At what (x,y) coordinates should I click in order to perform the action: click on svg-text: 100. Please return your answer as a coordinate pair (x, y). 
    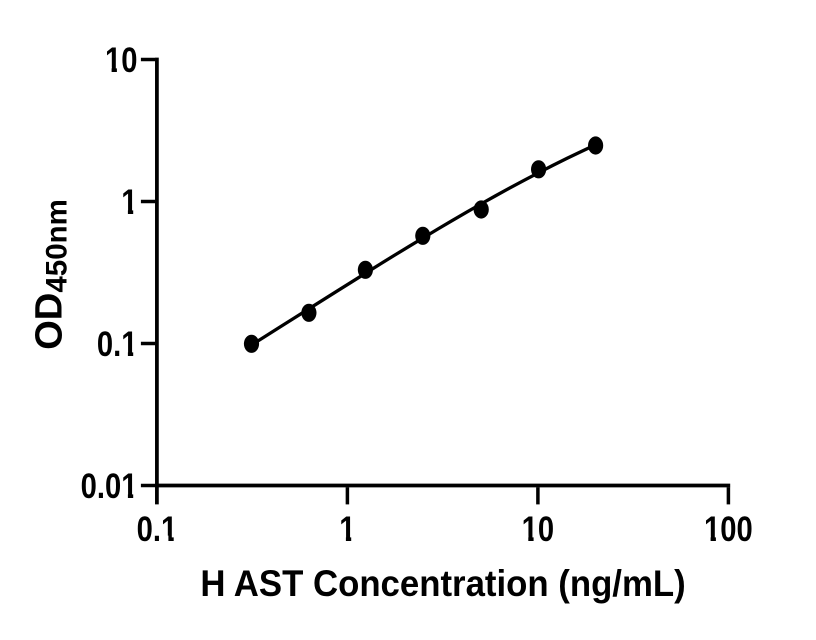
    Looking at the image, I should click on (728, 528).